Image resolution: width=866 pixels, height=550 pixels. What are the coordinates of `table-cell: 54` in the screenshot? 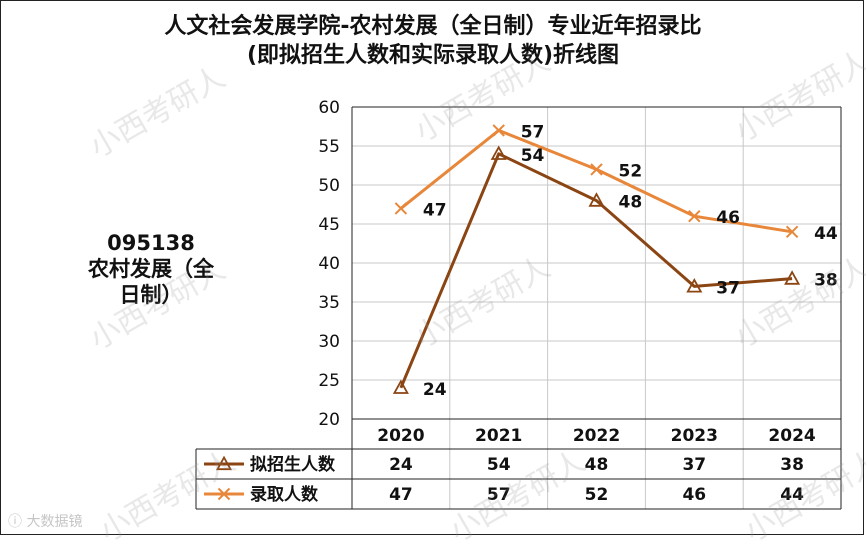 It's located at (499, 465).